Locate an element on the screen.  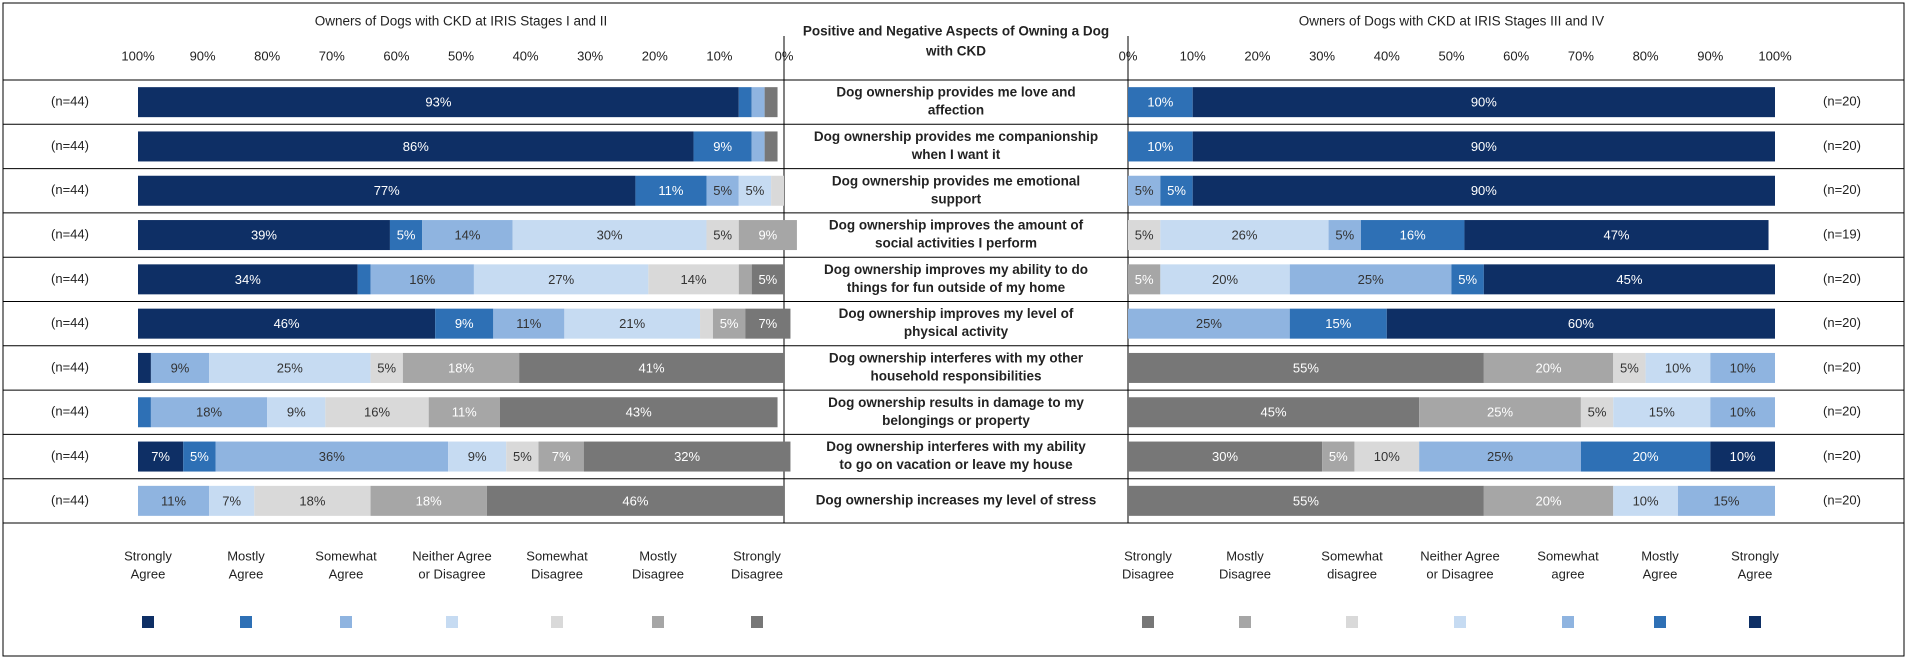
right-bar-label: 47% is located at coordinates (1616, 234).